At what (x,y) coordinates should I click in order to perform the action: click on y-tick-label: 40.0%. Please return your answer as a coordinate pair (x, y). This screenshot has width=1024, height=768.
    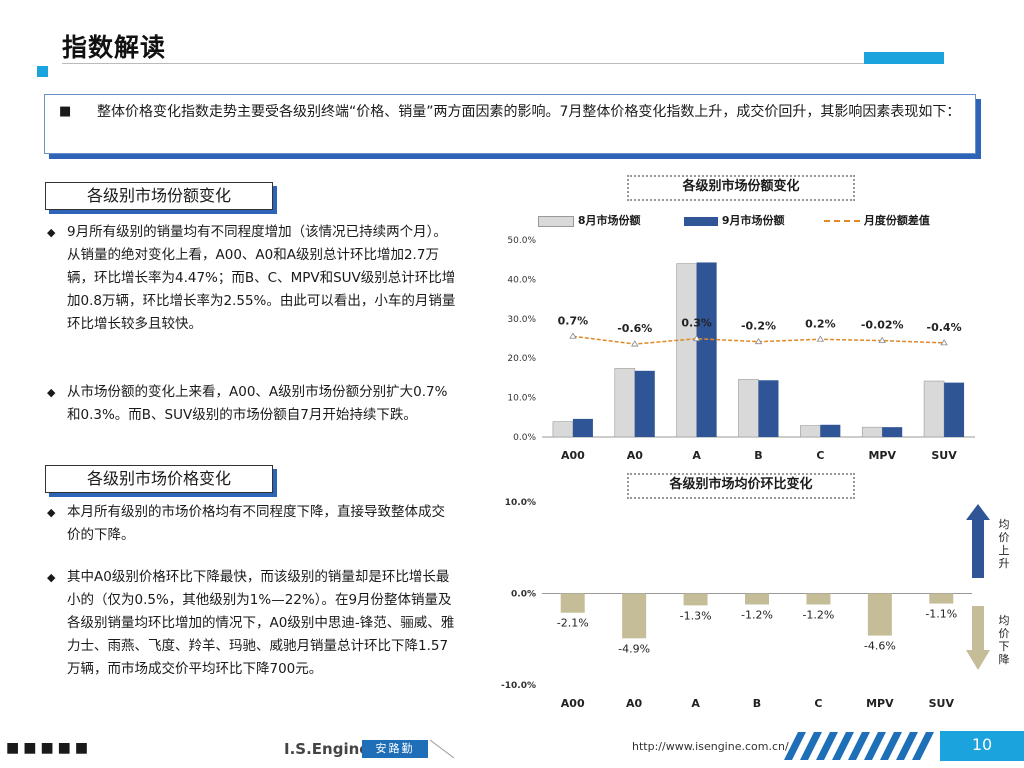
    Looking at the image, I should click on (521, 280).